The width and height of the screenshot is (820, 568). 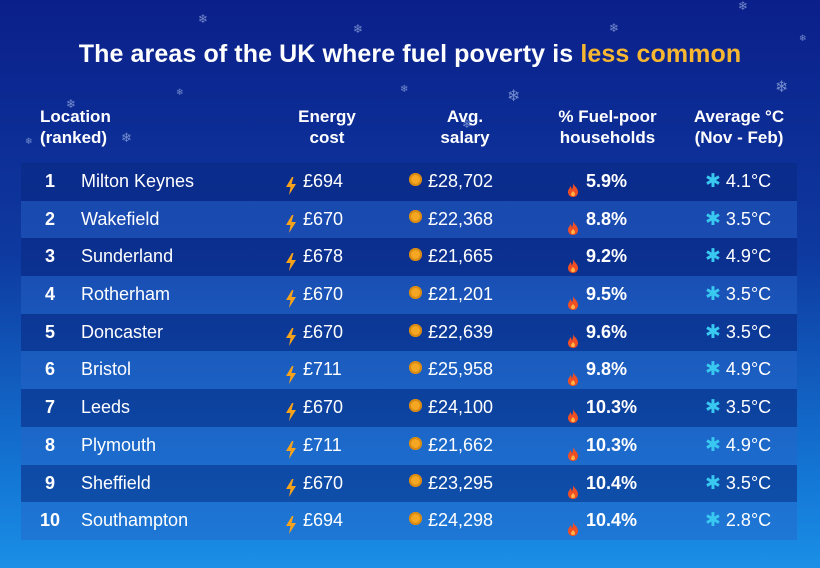 I want to click on table-row: 6 Bristol £711 £25,958 9.8% ✱ 4.9°C, so click(x=409, y=370).